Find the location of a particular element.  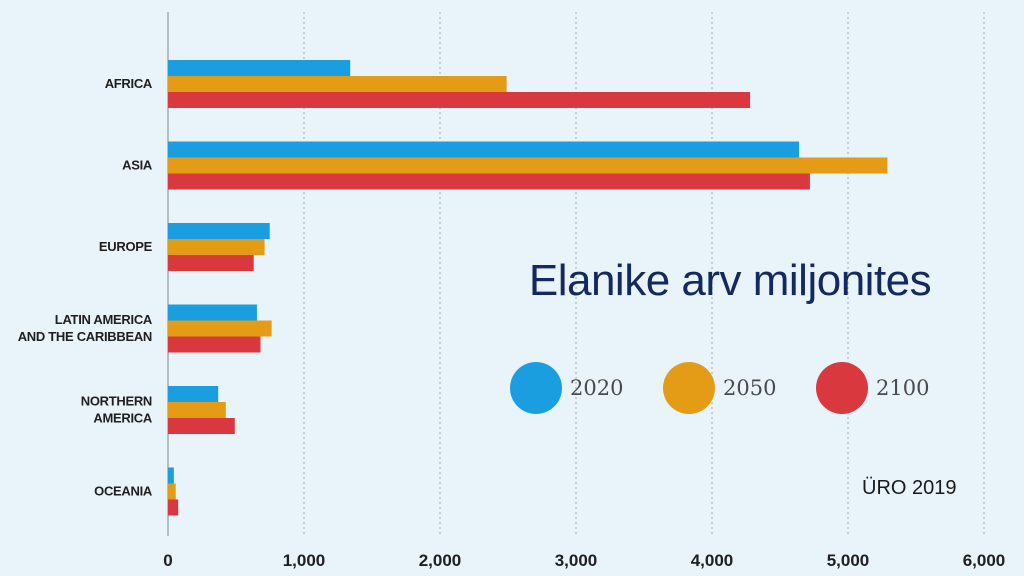

category-label: AFRICA is located at coordinates (129, 83).